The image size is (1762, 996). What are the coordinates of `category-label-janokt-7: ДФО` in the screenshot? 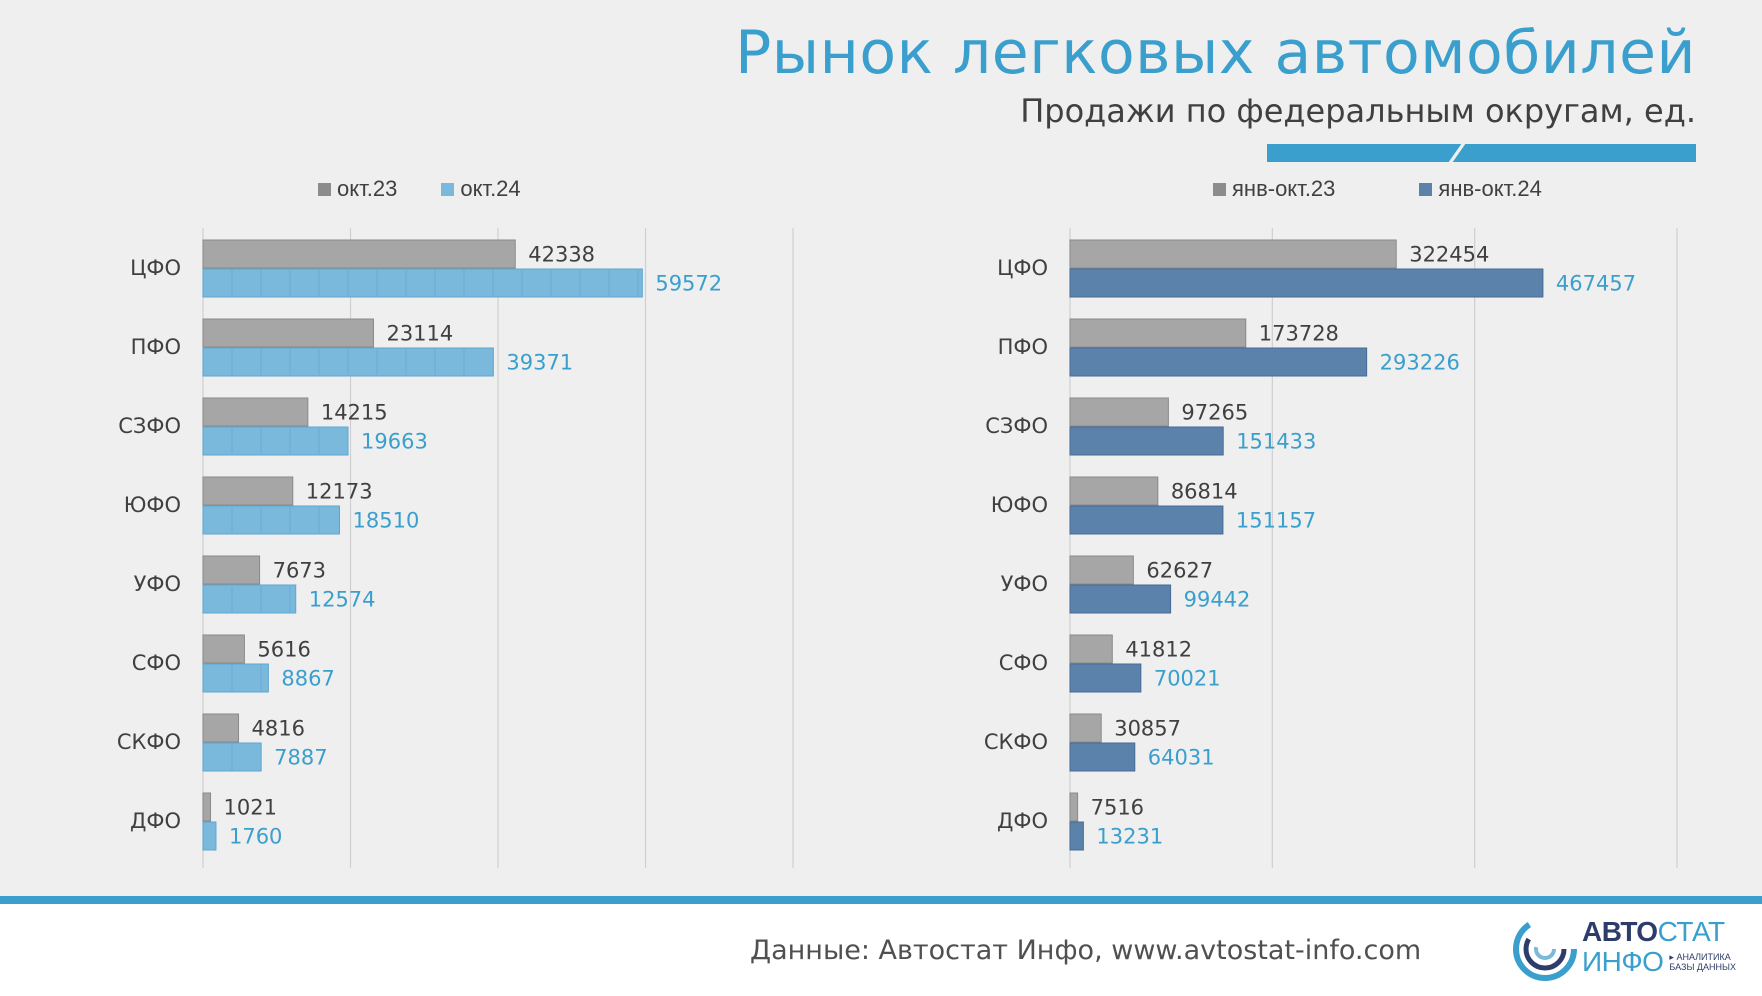 It's located at (1022, 821).